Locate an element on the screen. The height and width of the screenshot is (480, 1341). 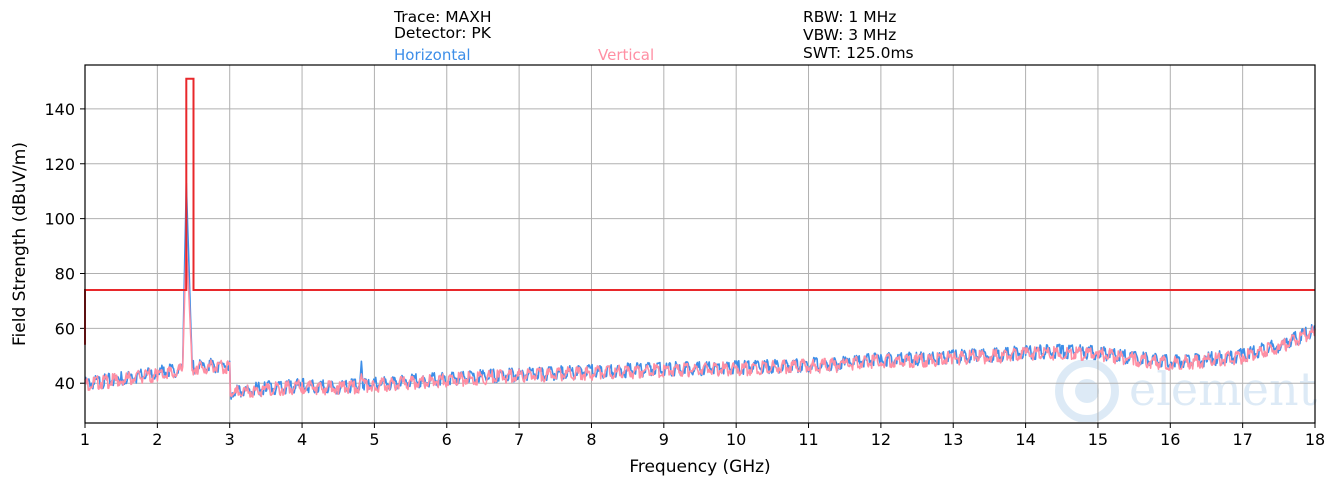
legend-horizontal: Horizontal is located at coordinates (432, 55).